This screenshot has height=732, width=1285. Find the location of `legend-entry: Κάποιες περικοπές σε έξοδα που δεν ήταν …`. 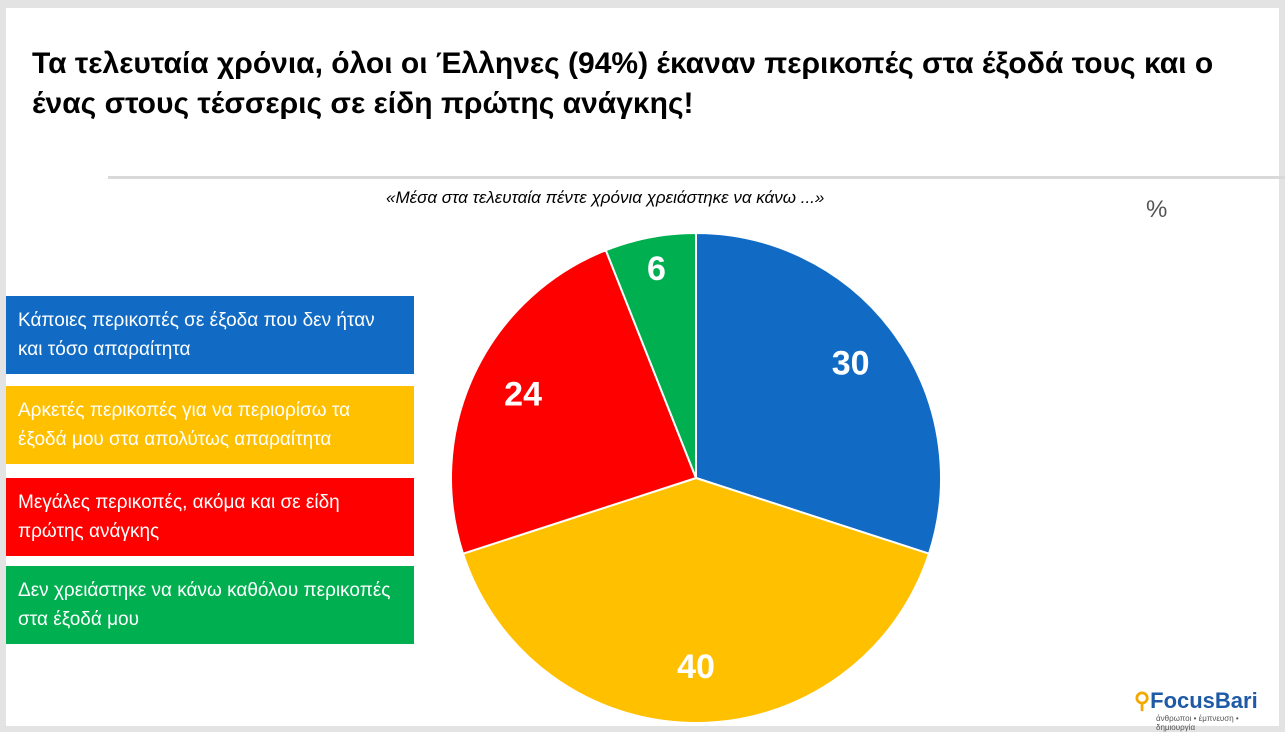

legend-entry: Κάποιες περικοπές σε έξοδα που δεν ήταν … is located at coordinates (210, 335).